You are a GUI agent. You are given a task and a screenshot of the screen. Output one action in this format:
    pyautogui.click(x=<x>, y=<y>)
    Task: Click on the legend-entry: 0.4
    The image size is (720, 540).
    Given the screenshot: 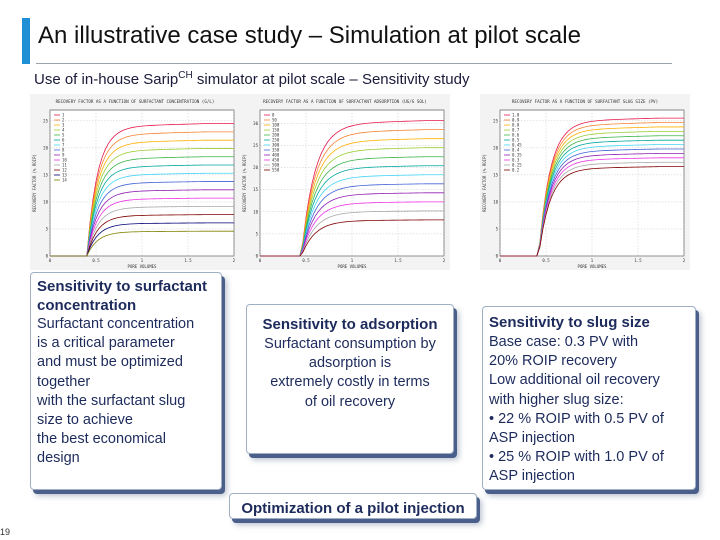 What is the action you would take?
    pyautogui.click(x=516, y=150)
    